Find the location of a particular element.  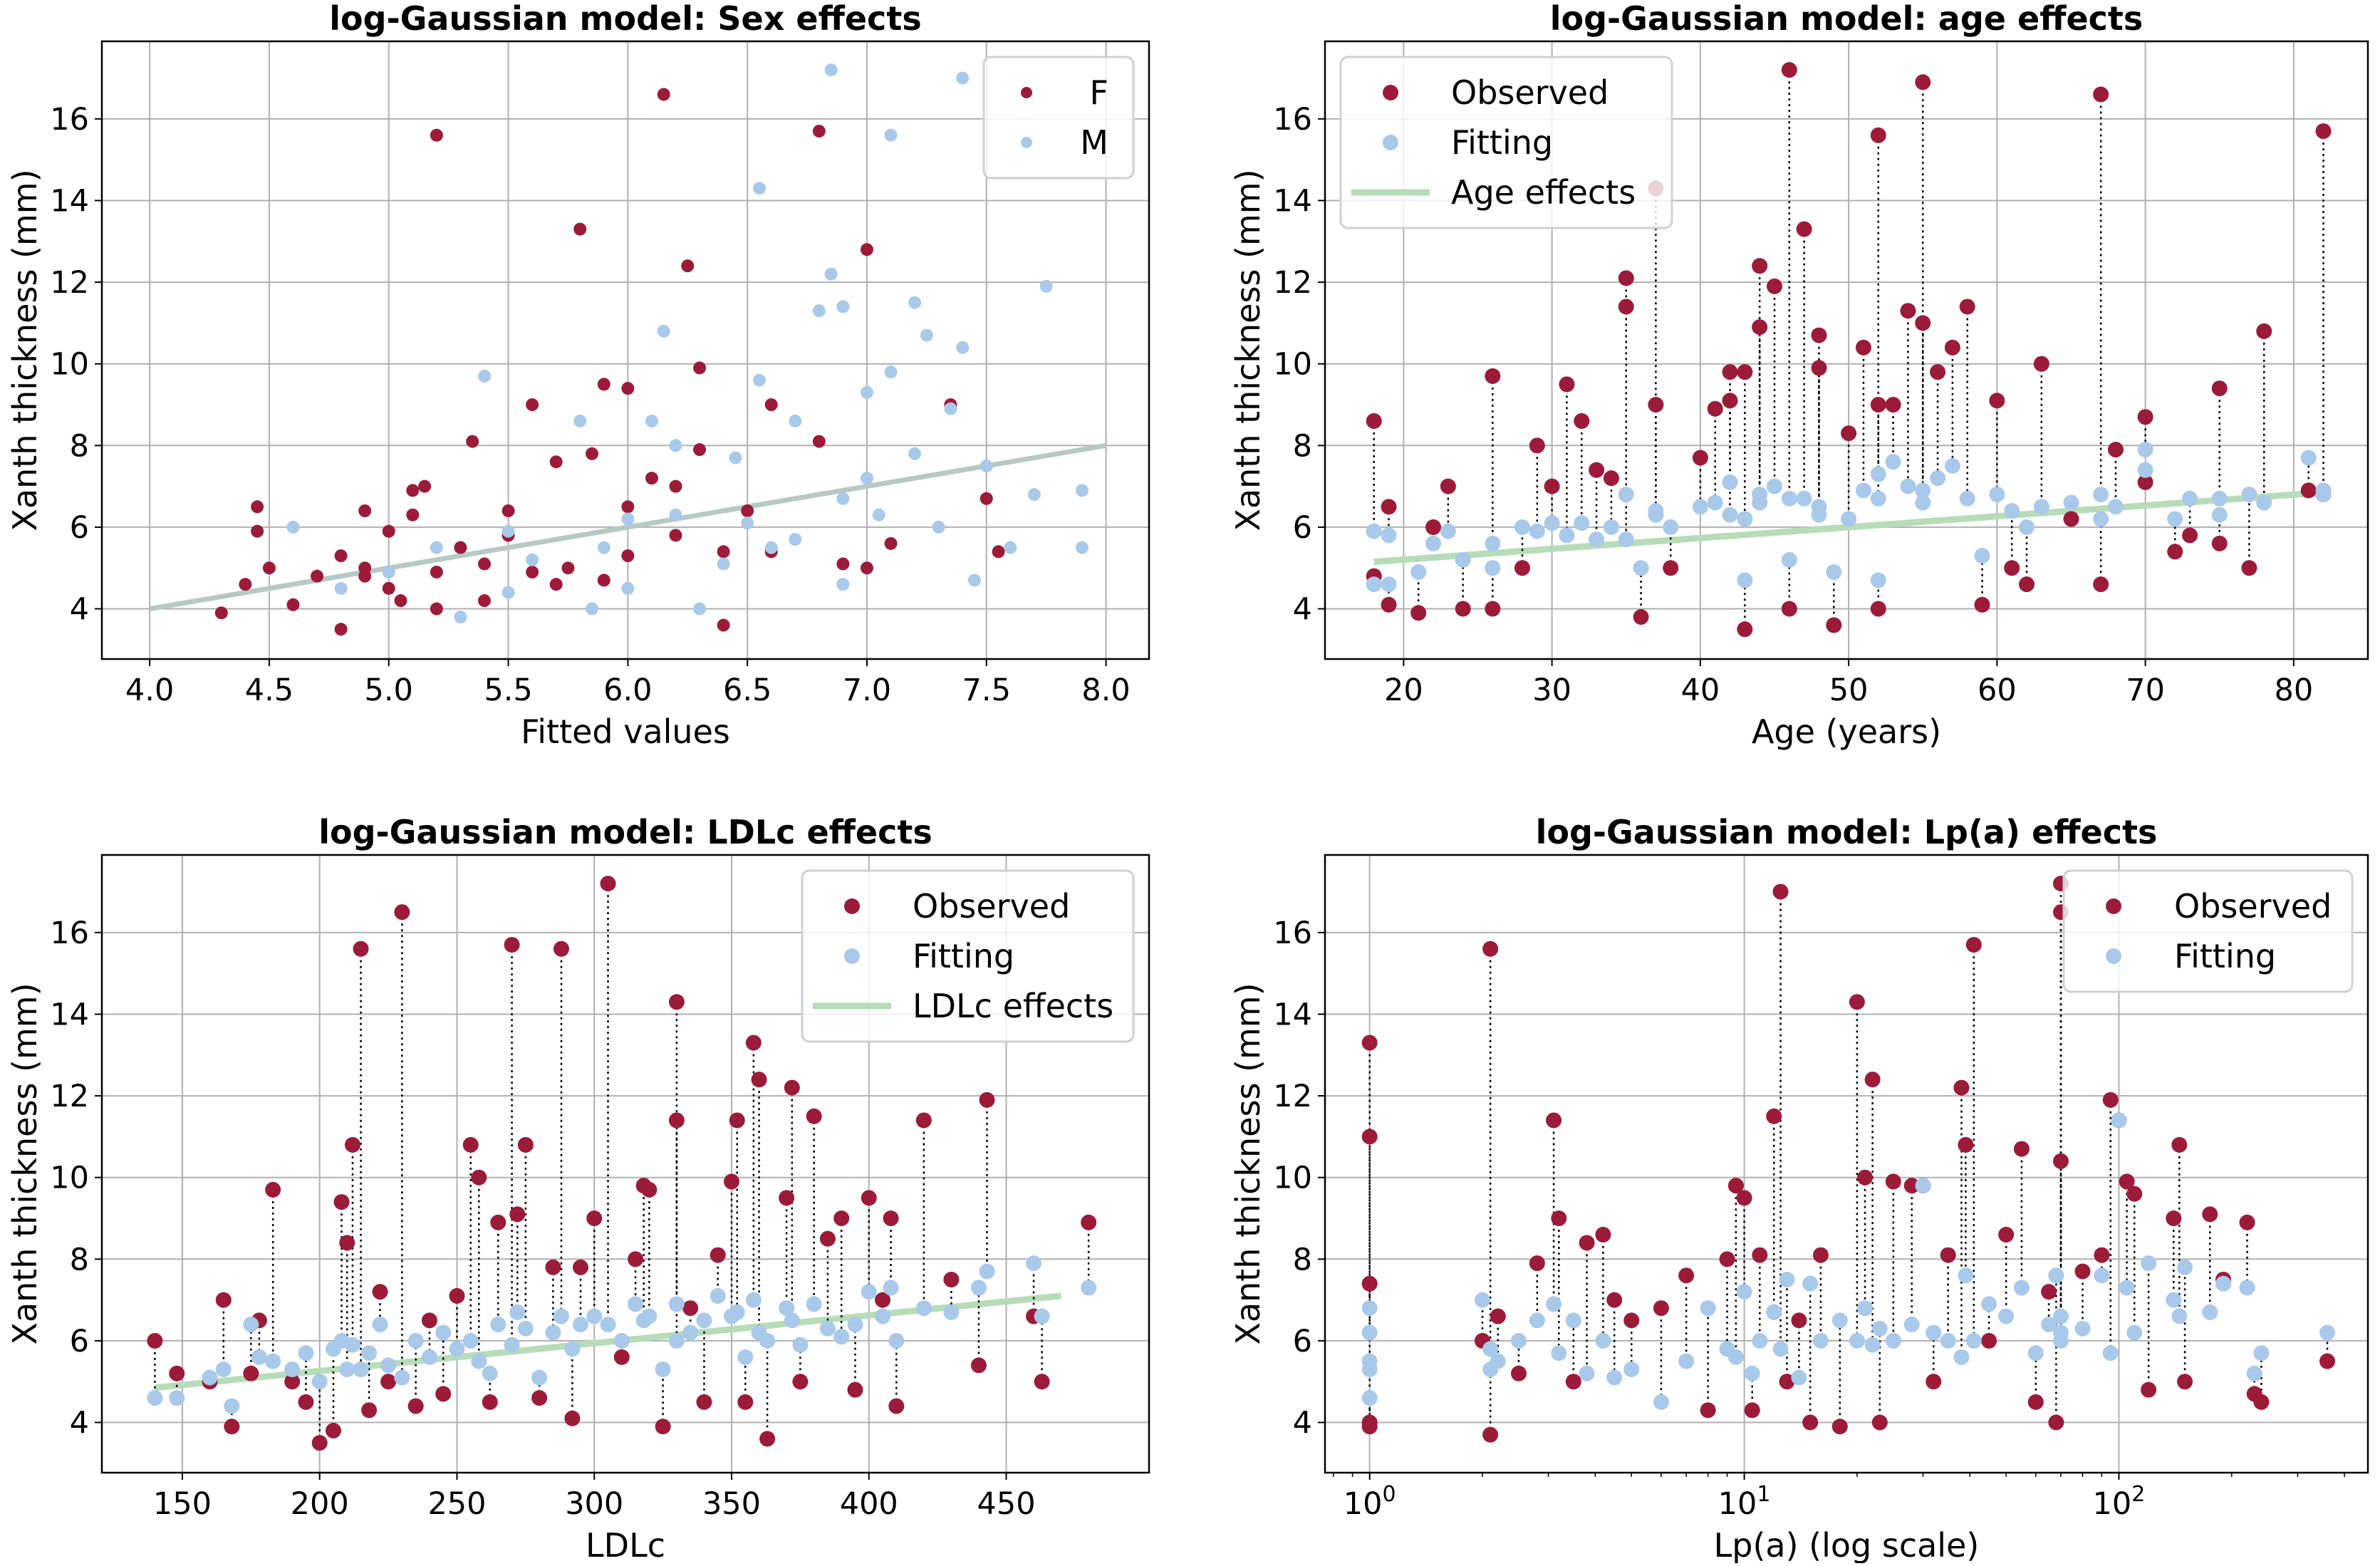

x-tick-label: 4.0 is located at coordinates (149, 690).